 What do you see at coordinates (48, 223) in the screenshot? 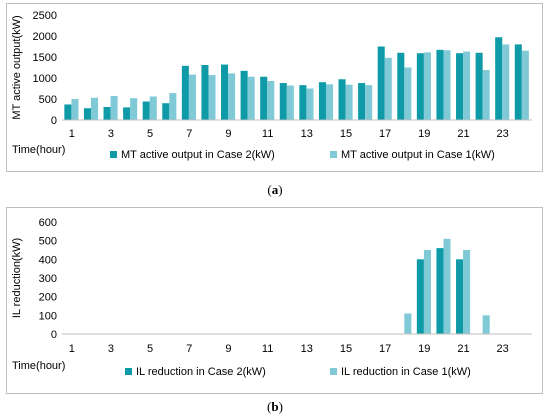
I see `y-tick-label: 600` at bounding box center [48, 223].